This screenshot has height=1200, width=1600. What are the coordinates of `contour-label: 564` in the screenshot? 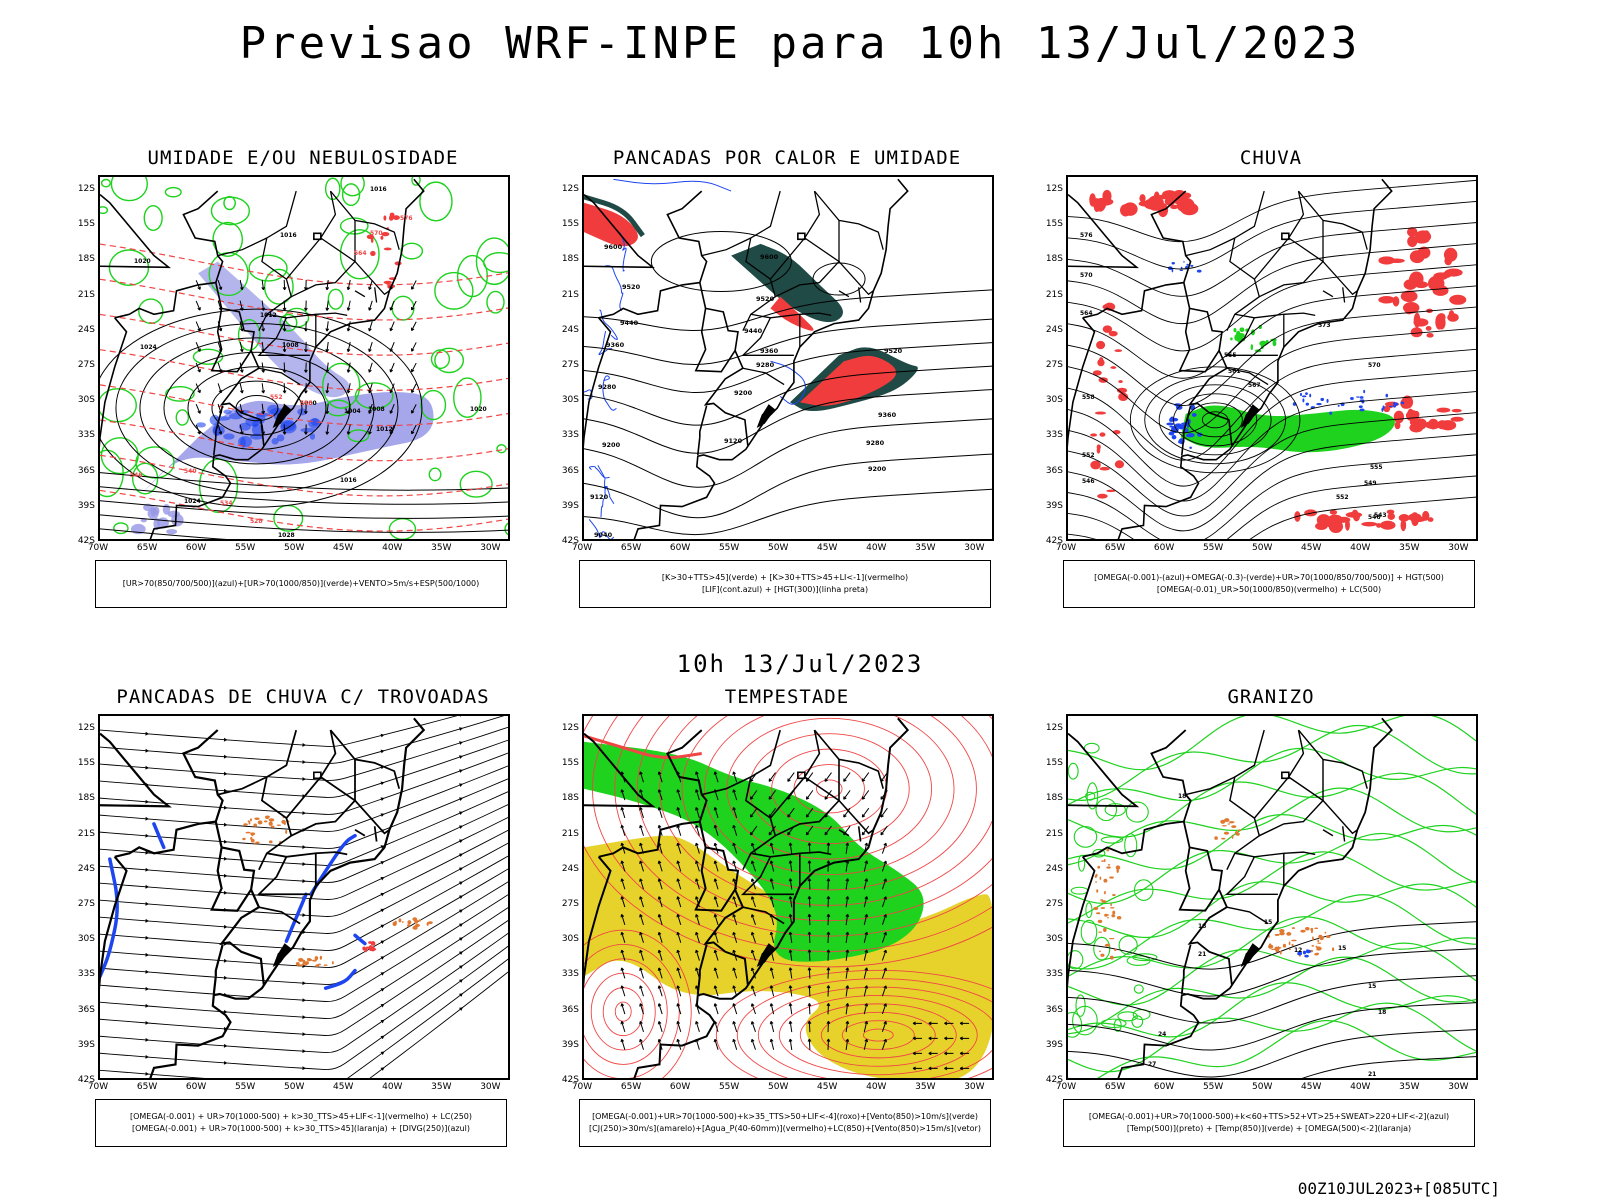 It's located at (360, 253).